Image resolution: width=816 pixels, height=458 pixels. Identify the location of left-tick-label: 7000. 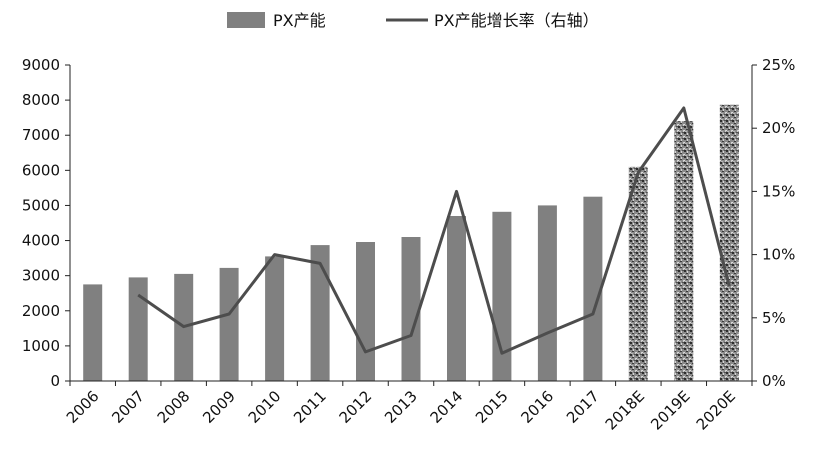
(41, 135).